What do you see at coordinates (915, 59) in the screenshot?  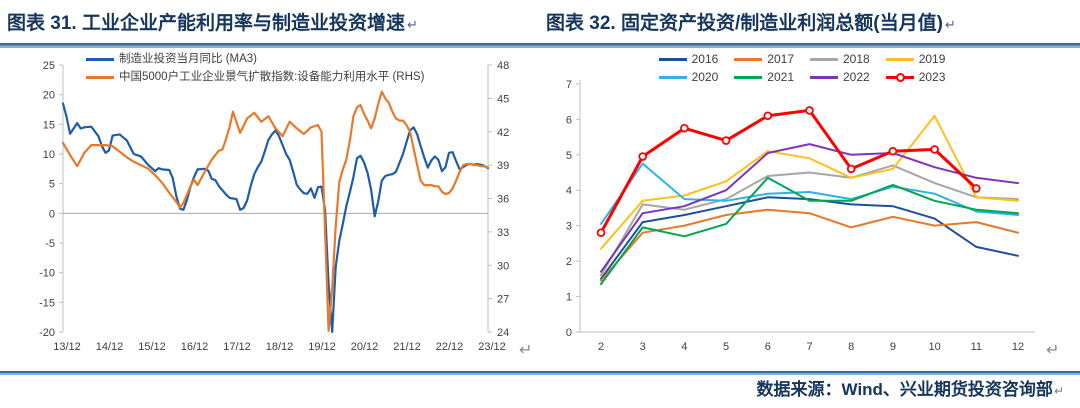 I see `legend-item-2019: 2019` at bounding box center [915, 59].